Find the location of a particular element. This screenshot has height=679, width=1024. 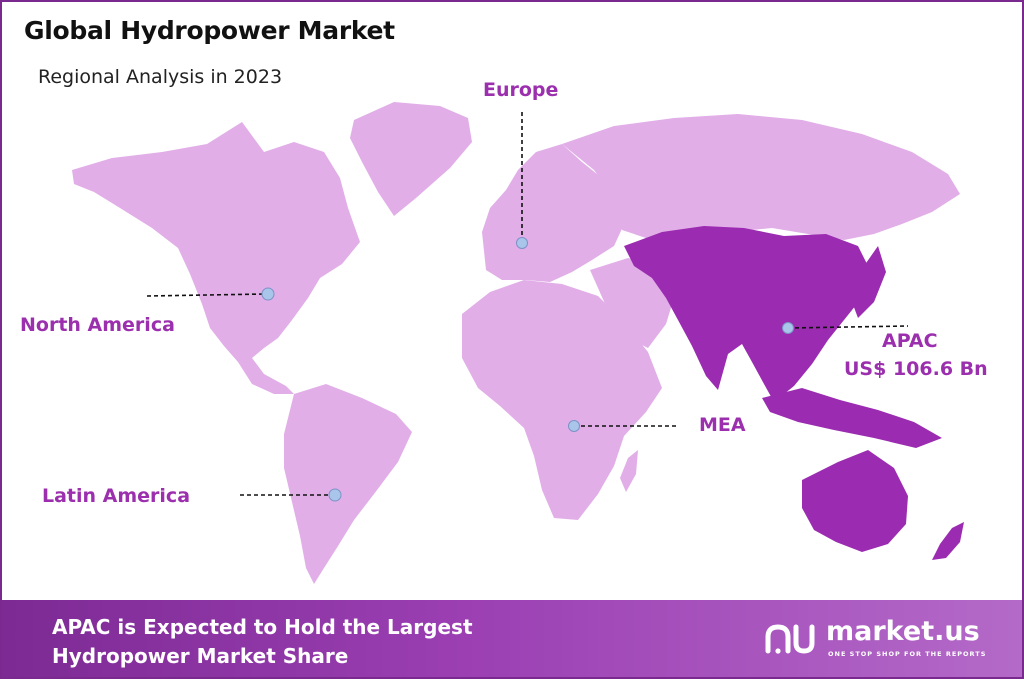

brand-name: market.us is located at coordinates (903, 631).